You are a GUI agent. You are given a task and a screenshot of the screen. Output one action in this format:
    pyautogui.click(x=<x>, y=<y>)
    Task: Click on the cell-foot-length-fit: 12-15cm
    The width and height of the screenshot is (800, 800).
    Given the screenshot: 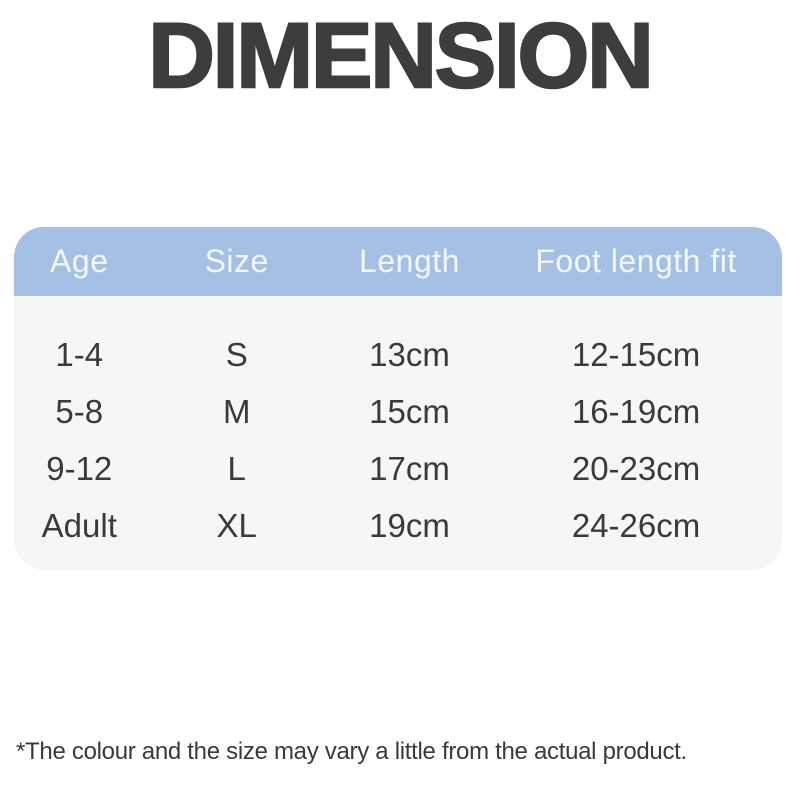 What is the action you would take?
    pyautogui.click(x=636, y=354)
    